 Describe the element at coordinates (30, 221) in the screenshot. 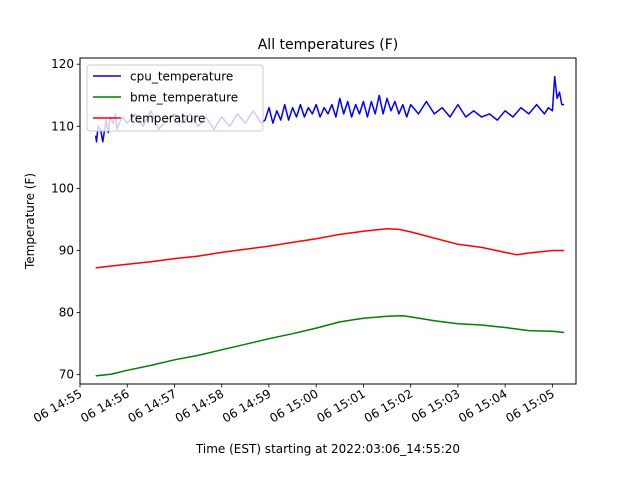

I see `y-axis-label: Temperature (F)` at that location.